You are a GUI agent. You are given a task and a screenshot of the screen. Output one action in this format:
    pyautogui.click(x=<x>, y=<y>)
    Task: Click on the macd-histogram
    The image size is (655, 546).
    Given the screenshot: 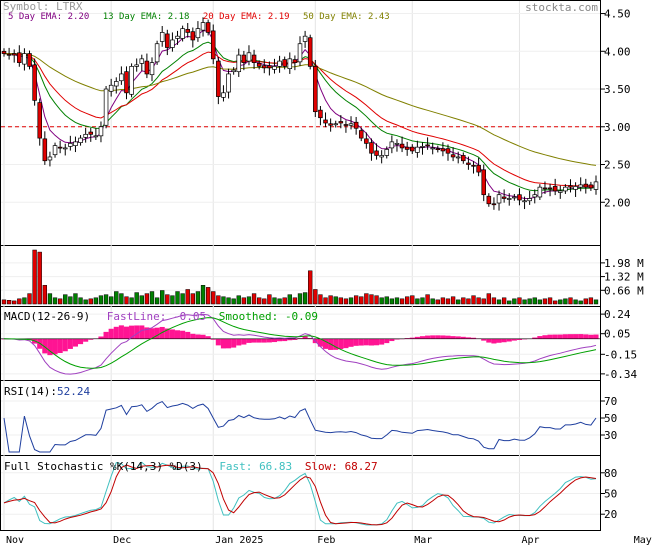 What is the action you would take?
    pyautogui.click(x=300, y=340)
    